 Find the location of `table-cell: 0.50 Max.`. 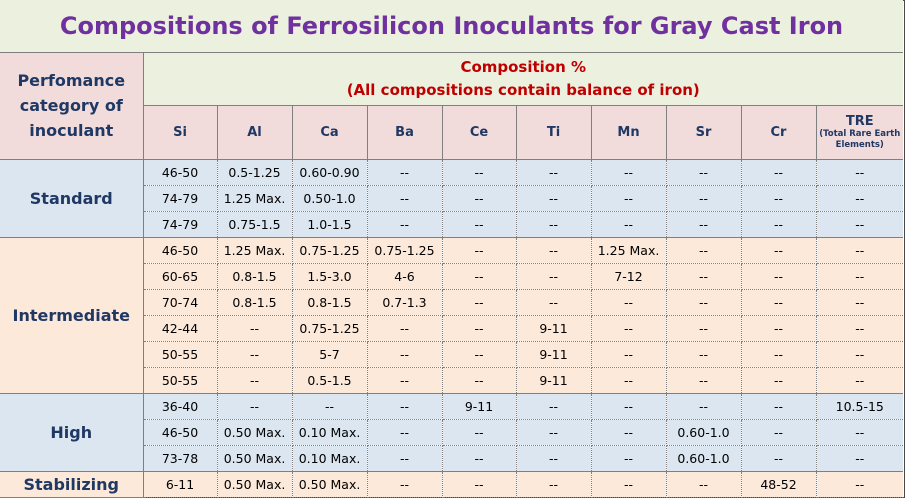

table-cell: 0.50 Max. is located at coordinates (255, 458).